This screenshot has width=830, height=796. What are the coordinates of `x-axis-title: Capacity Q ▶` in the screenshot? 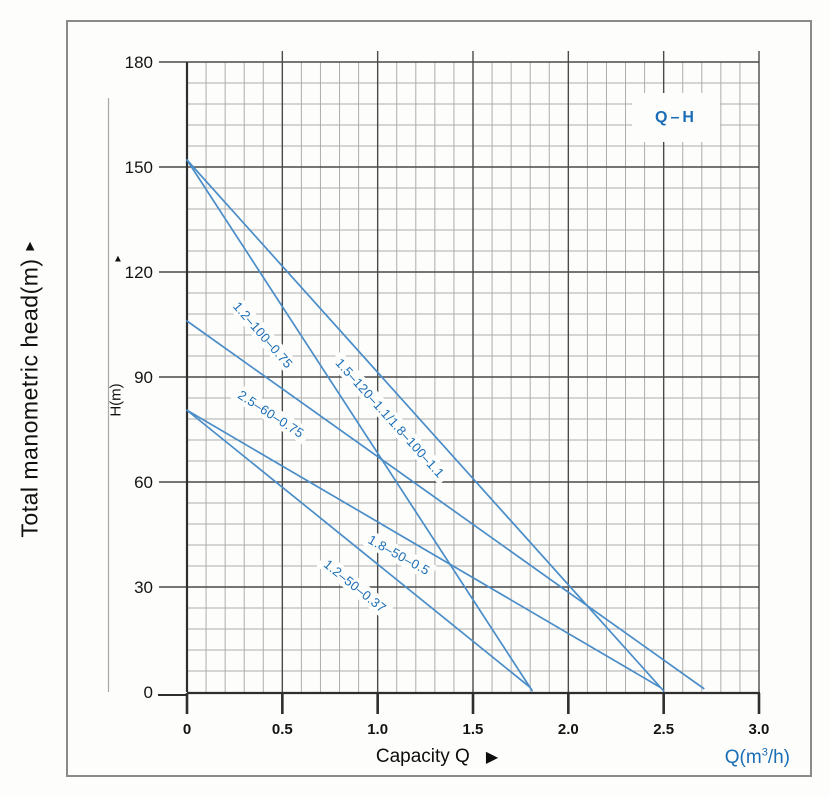 It's located at (437, 757).